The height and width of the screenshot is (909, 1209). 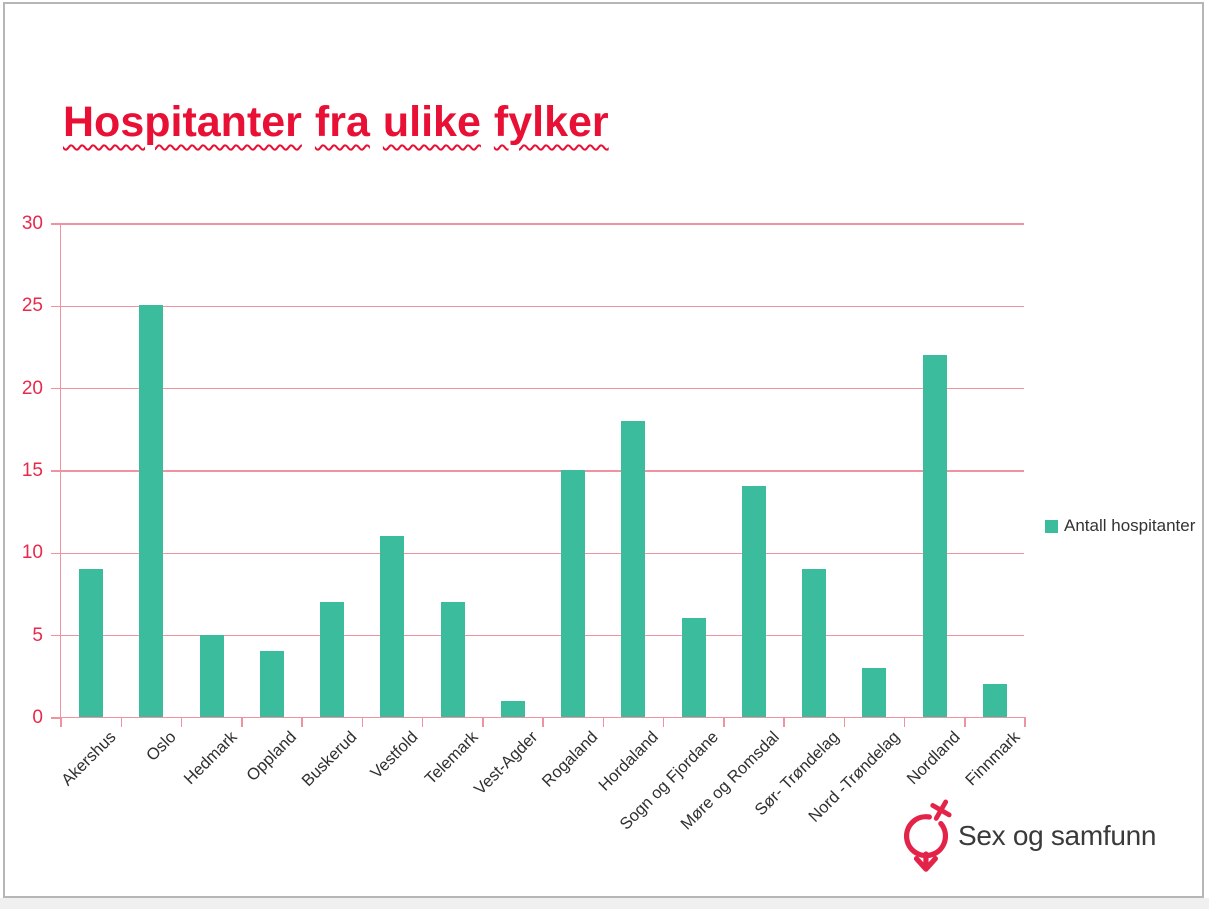 I want to click on category-label: Oppland, so click(x=272, y=756).